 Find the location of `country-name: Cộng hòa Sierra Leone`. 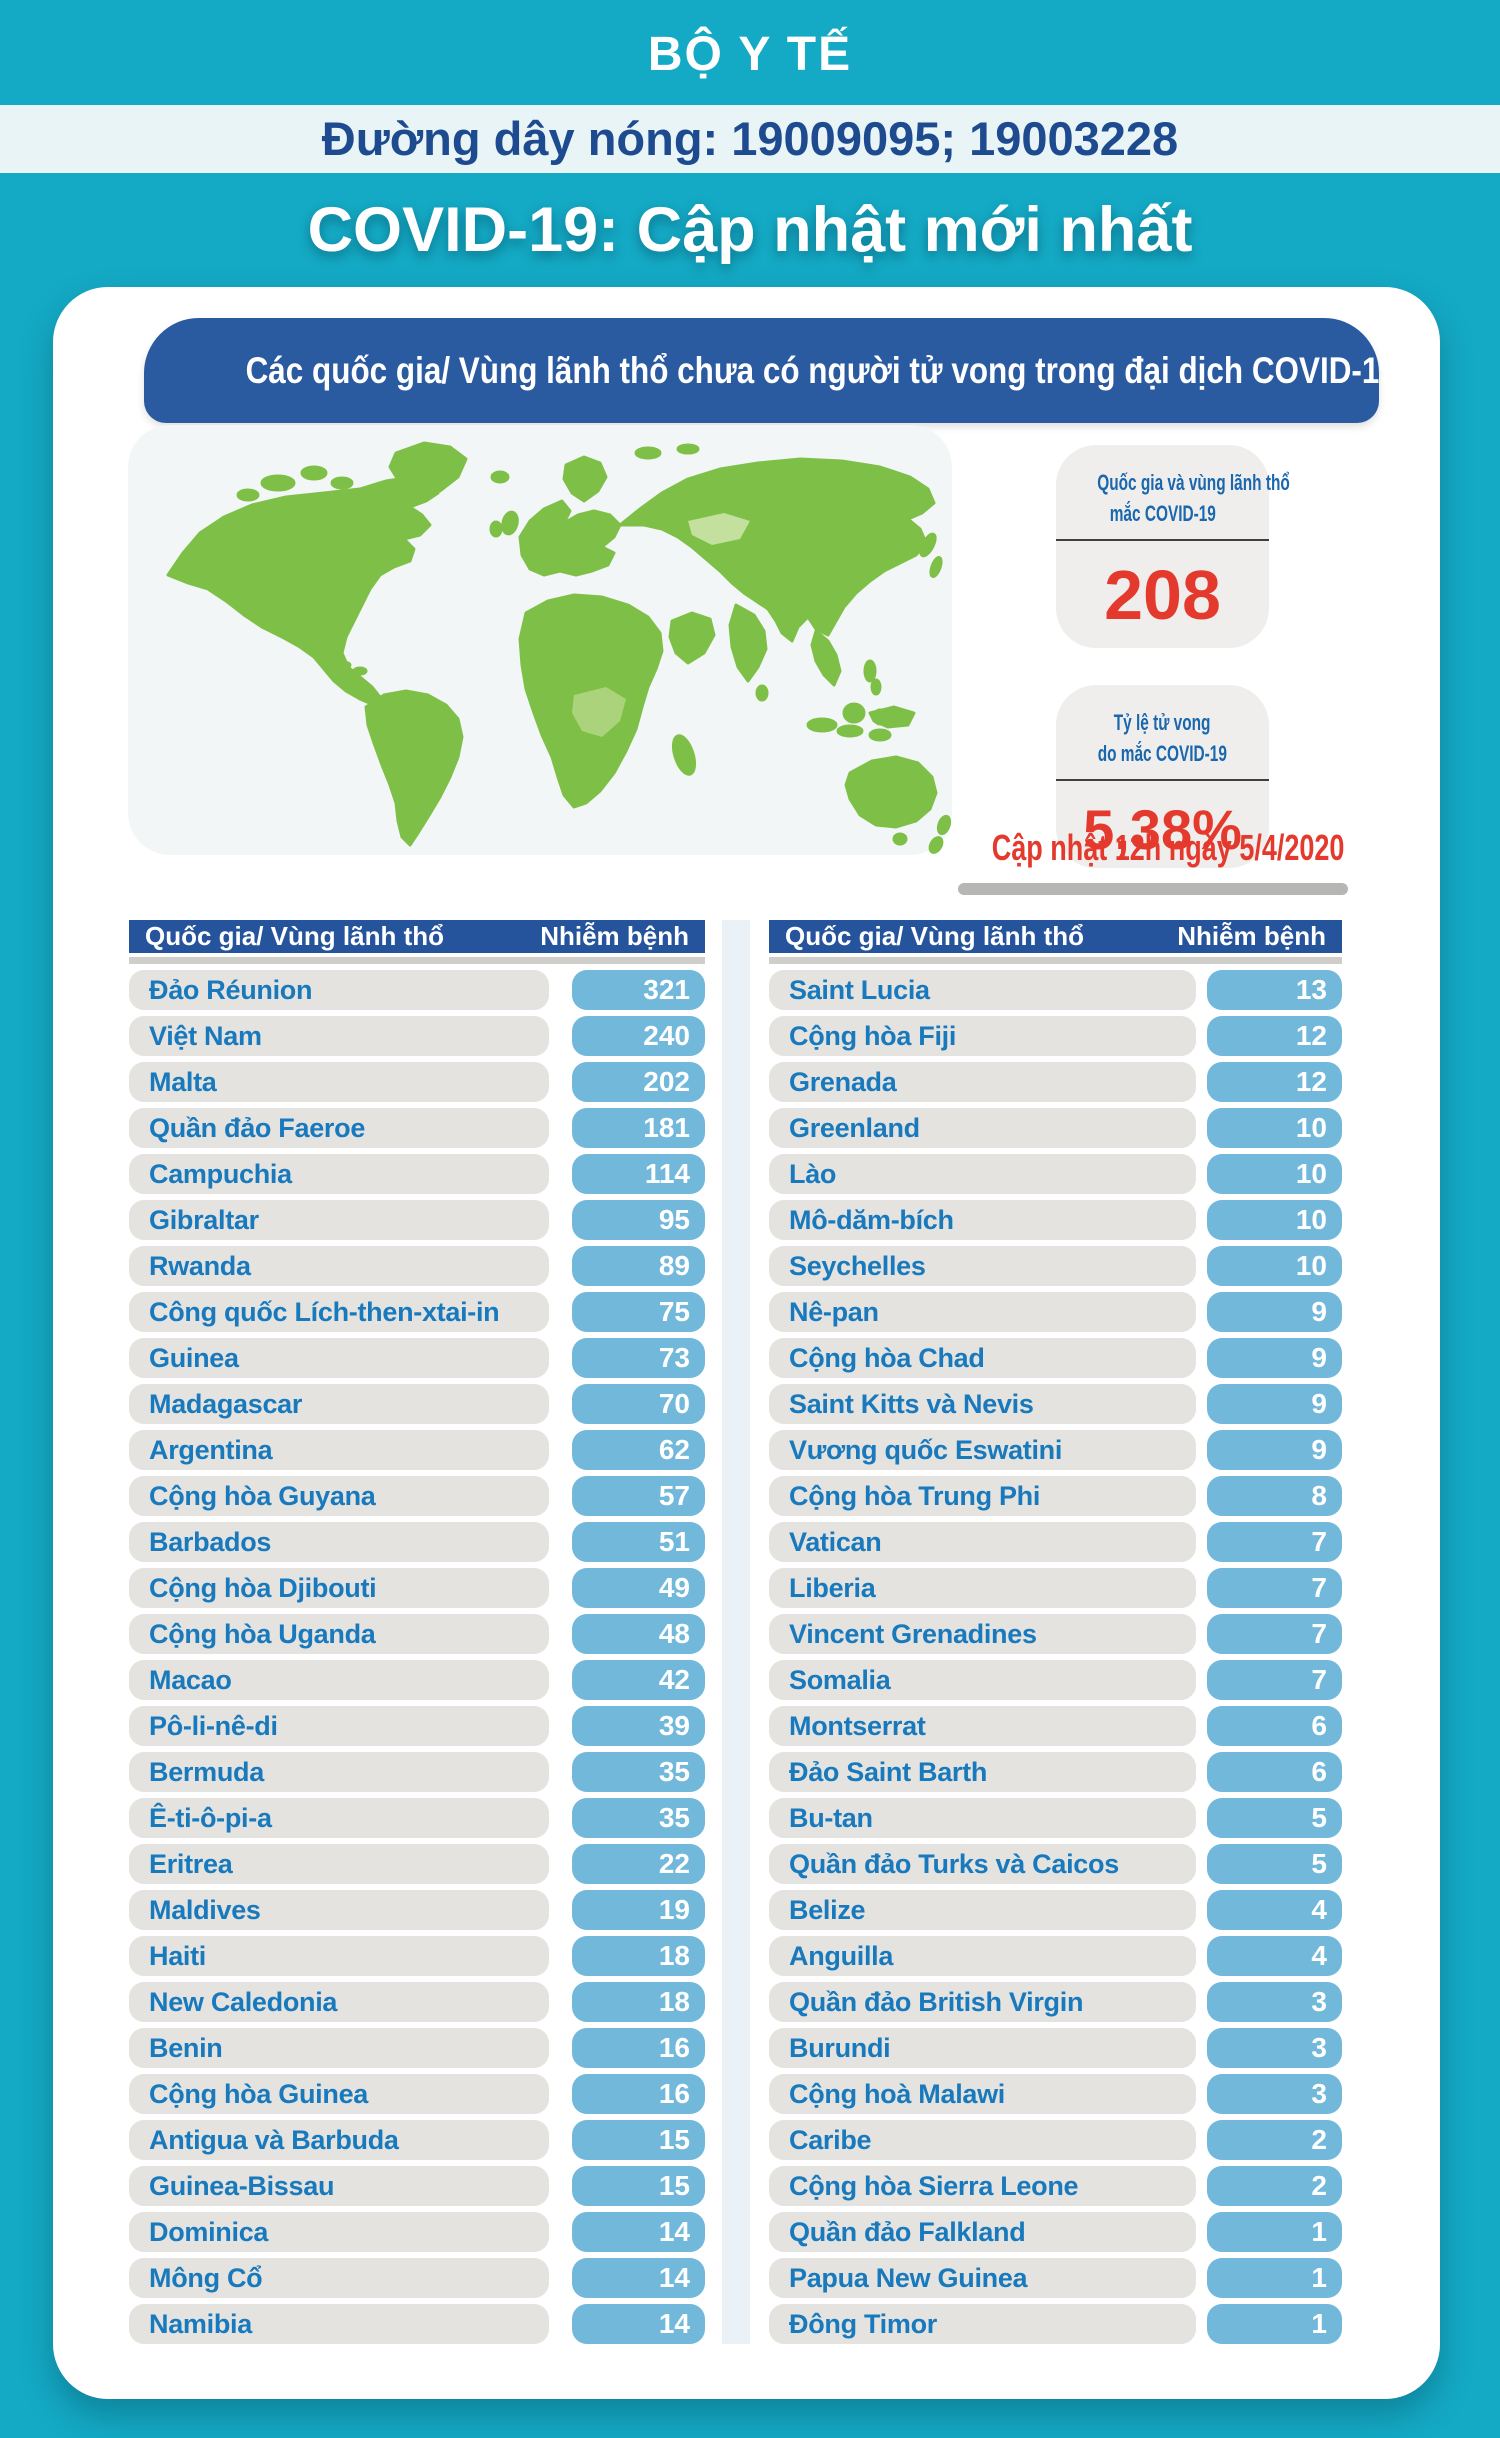

country-name: Cộng hòa Sierra Leone is located at coordinates (982, 2186).